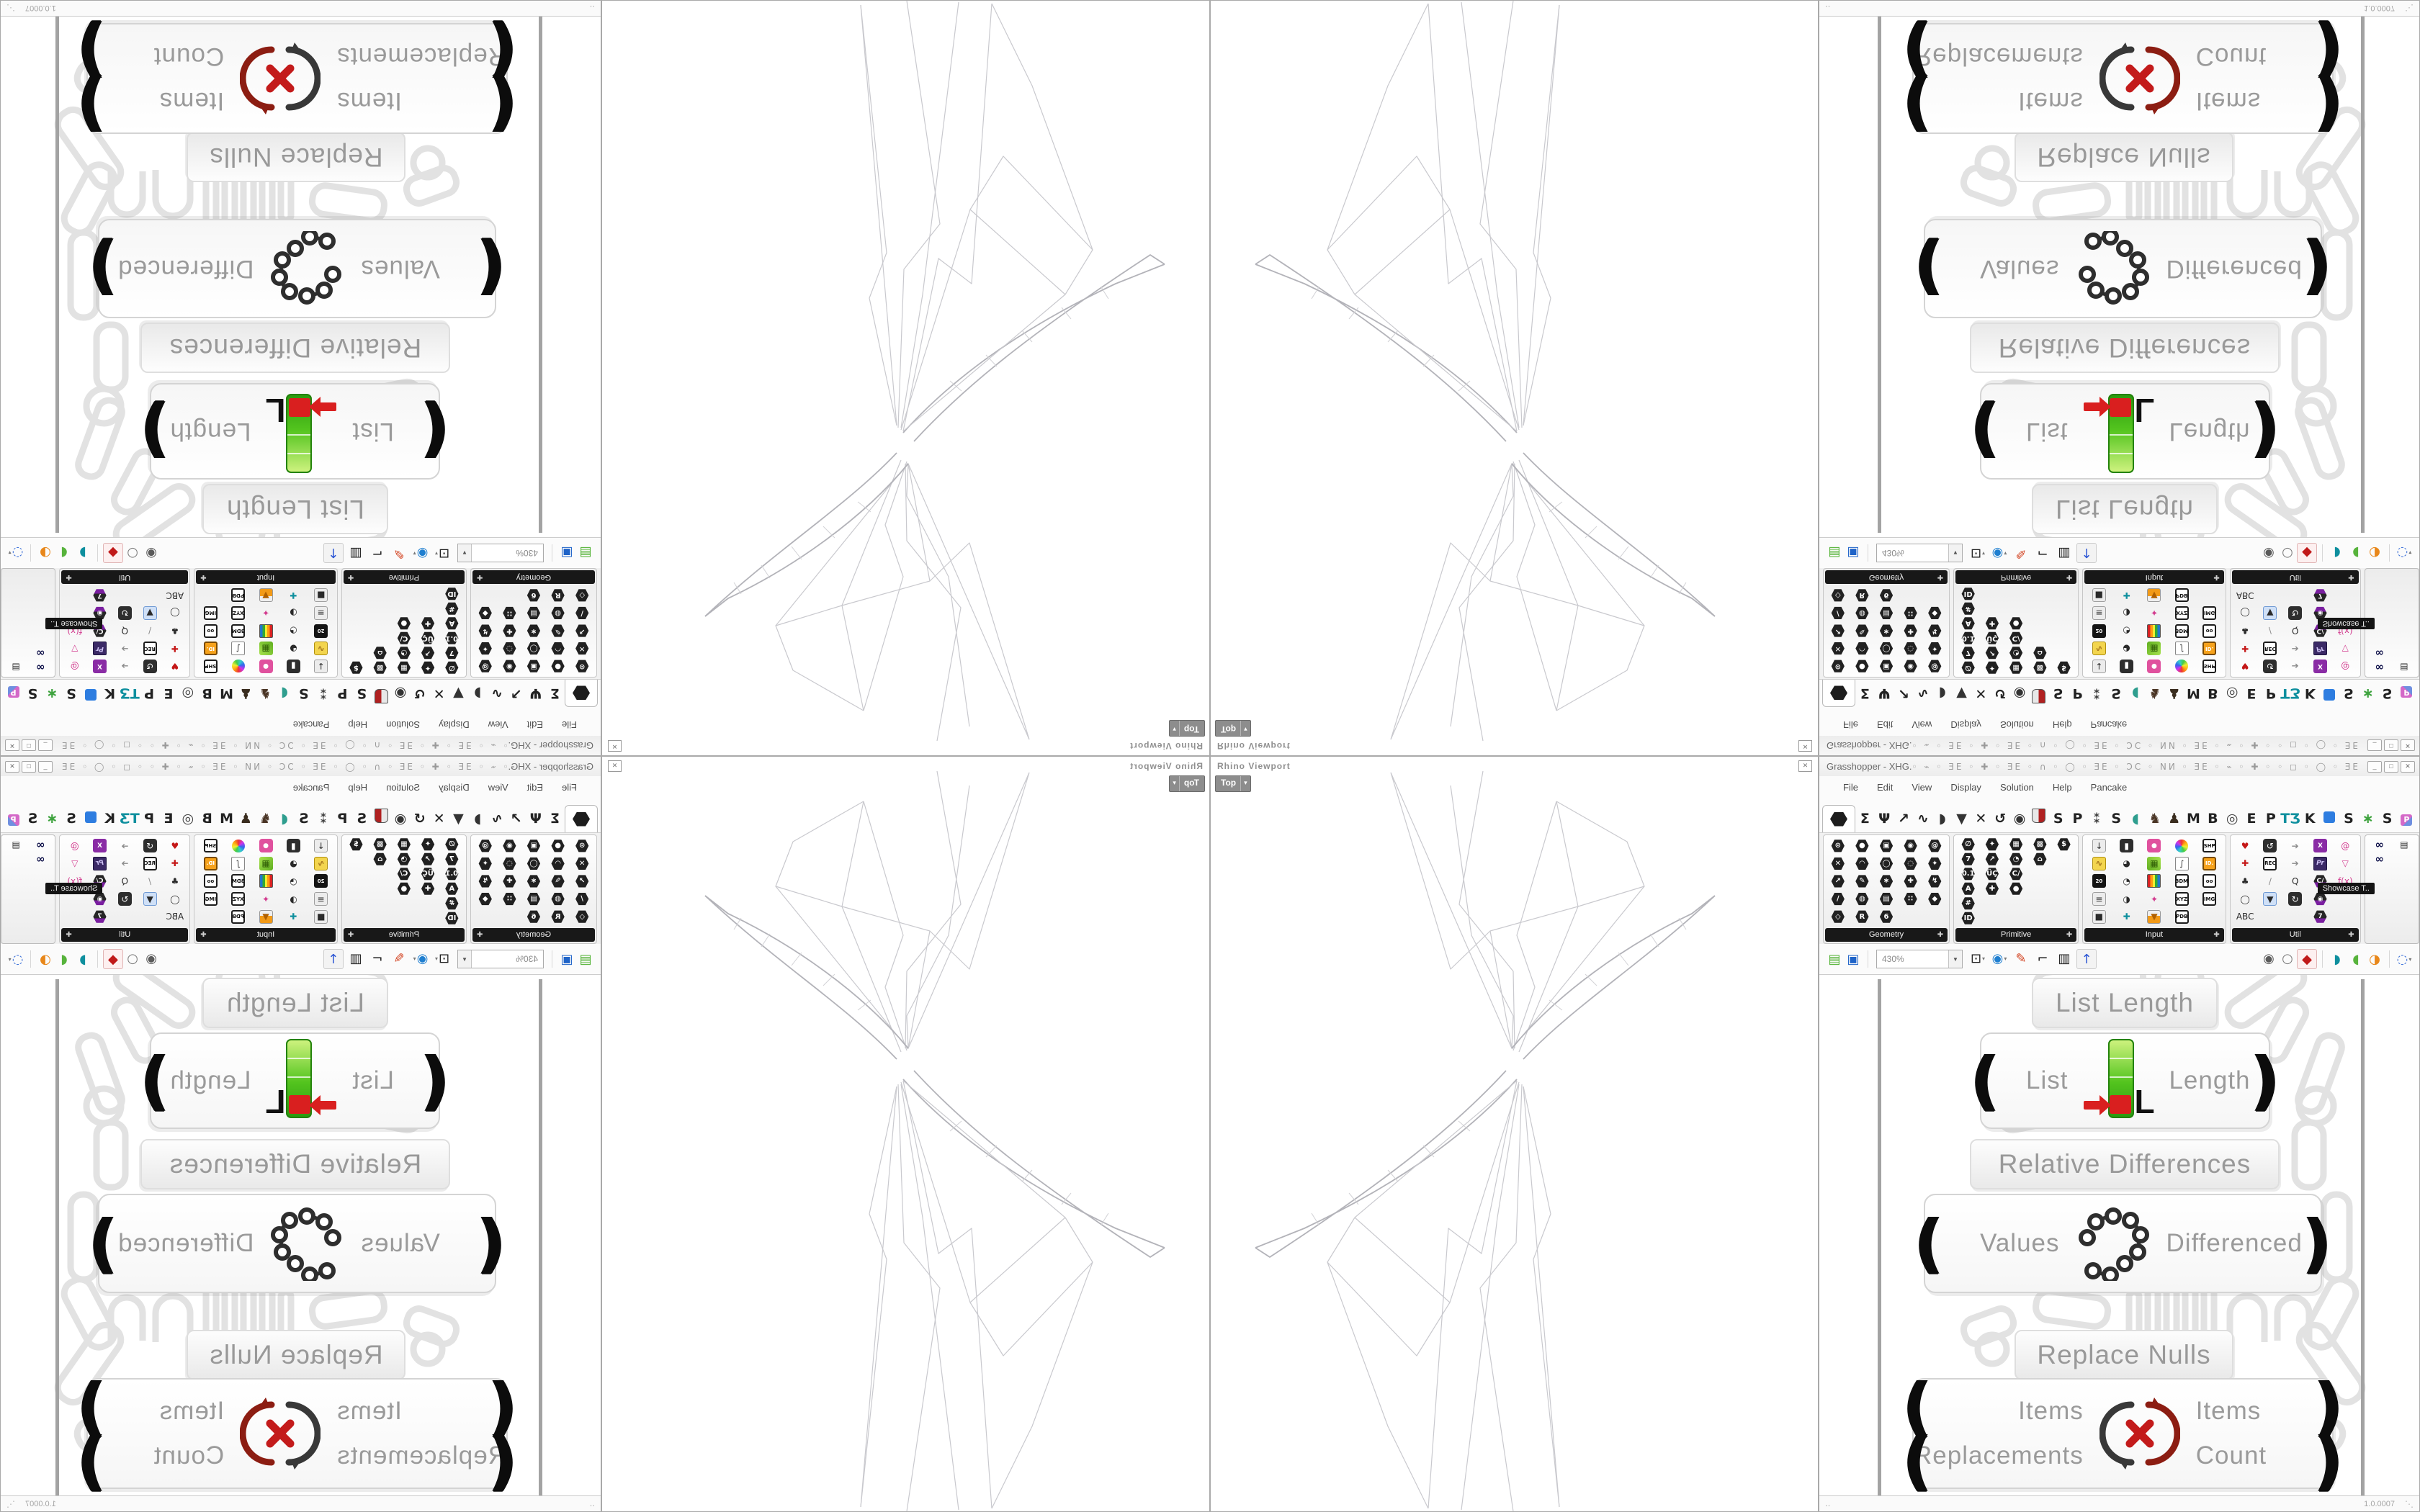  Describe the element at coordinates (2126, 631) in the screenshot. I see `dial-icon: ◔` at that location.